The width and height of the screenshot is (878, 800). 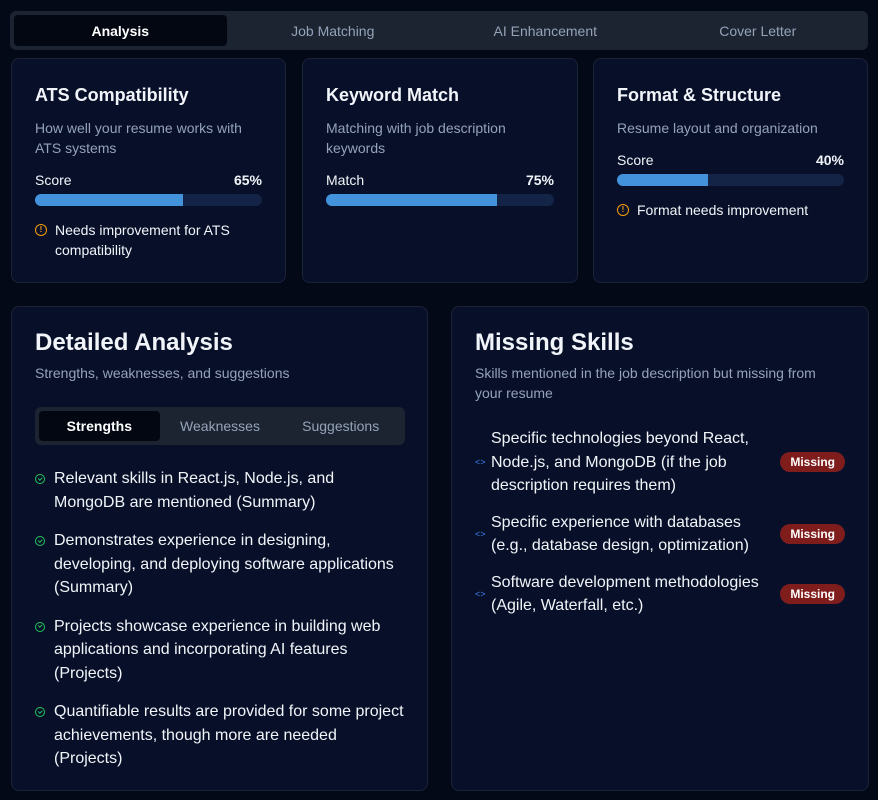 What do you see at coordinates (247, 180) in the screenshot?
I see `score-value: 65%` at bounding box center [247, 180].